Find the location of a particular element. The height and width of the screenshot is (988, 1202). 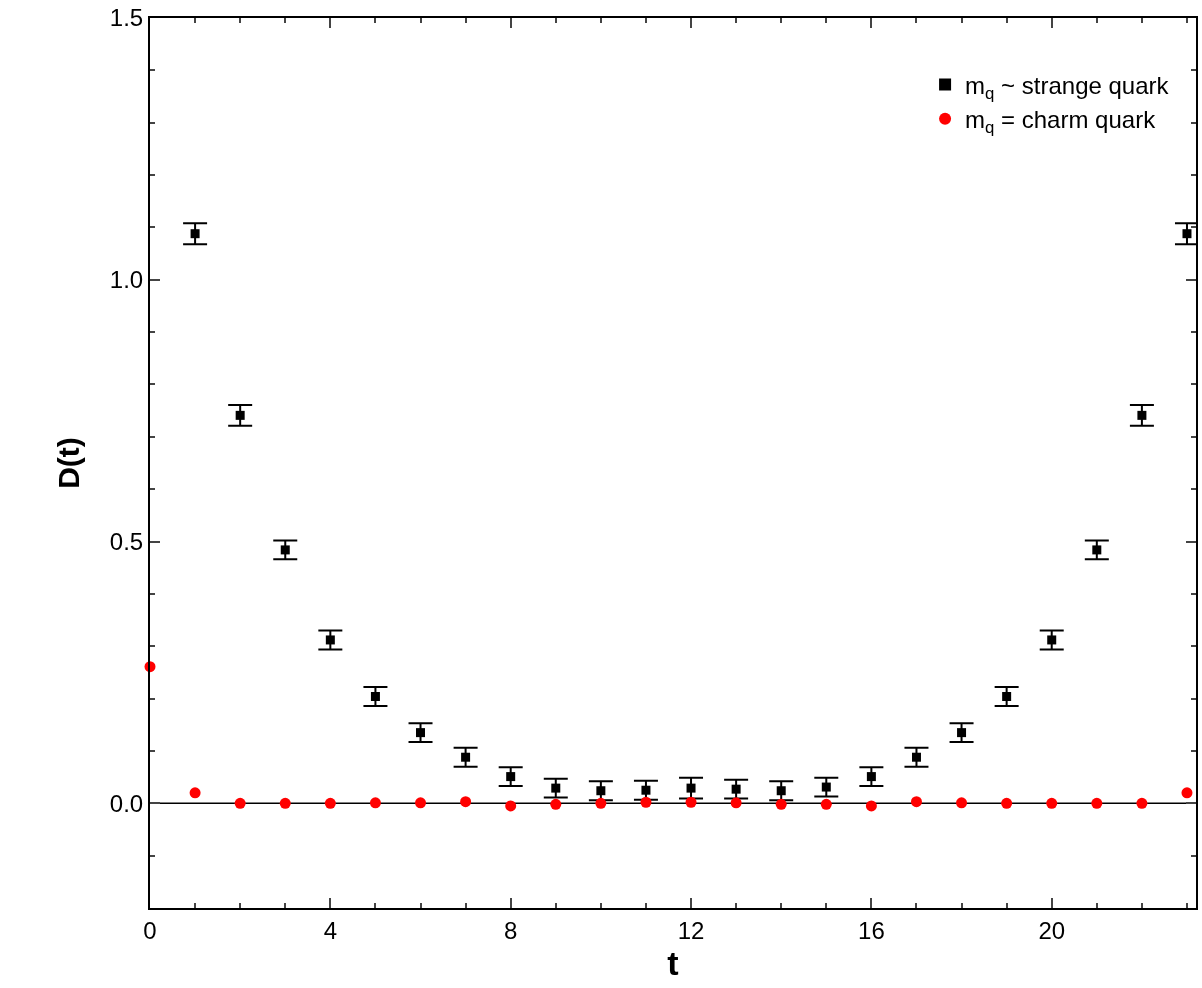

y-tick-label: 1.0 is located at coordinates (126, 280).